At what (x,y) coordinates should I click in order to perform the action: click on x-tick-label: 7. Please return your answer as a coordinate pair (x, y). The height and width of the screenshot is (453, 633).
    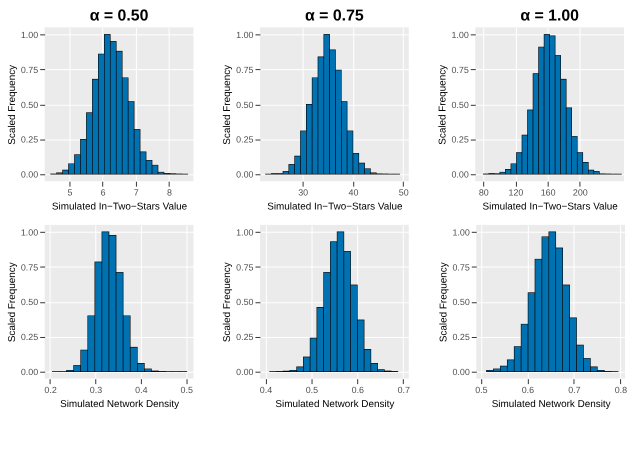
    Looking at the image, I should click on (136, 193).